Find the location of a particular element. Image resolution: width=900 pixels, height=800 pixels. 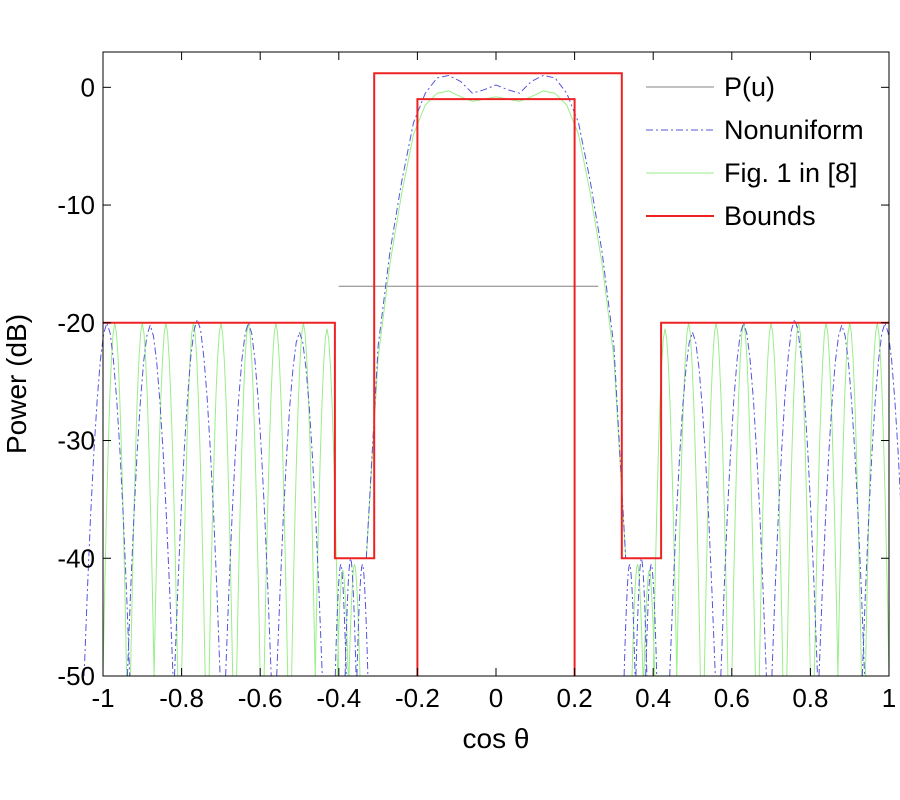

x-tick-label: 0.8 is located at coordinates (810, 698).